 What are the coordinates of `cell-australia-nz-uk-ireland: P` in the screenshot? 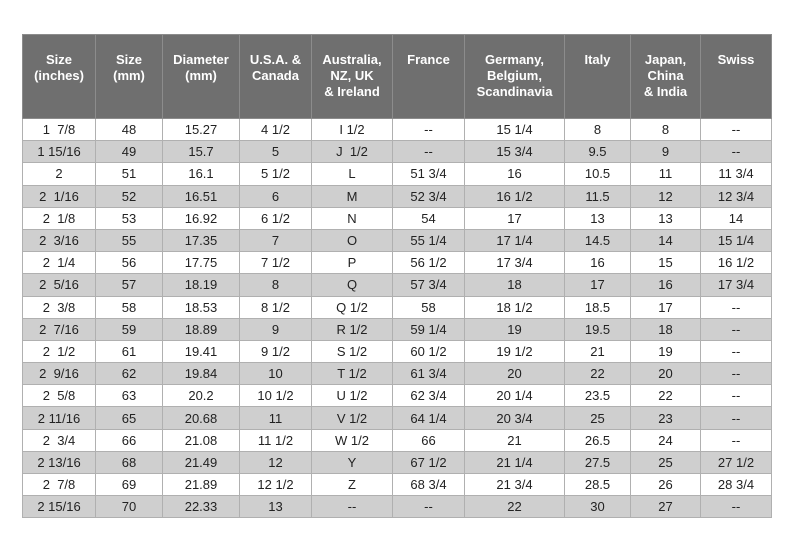 It's located at (352, 263).